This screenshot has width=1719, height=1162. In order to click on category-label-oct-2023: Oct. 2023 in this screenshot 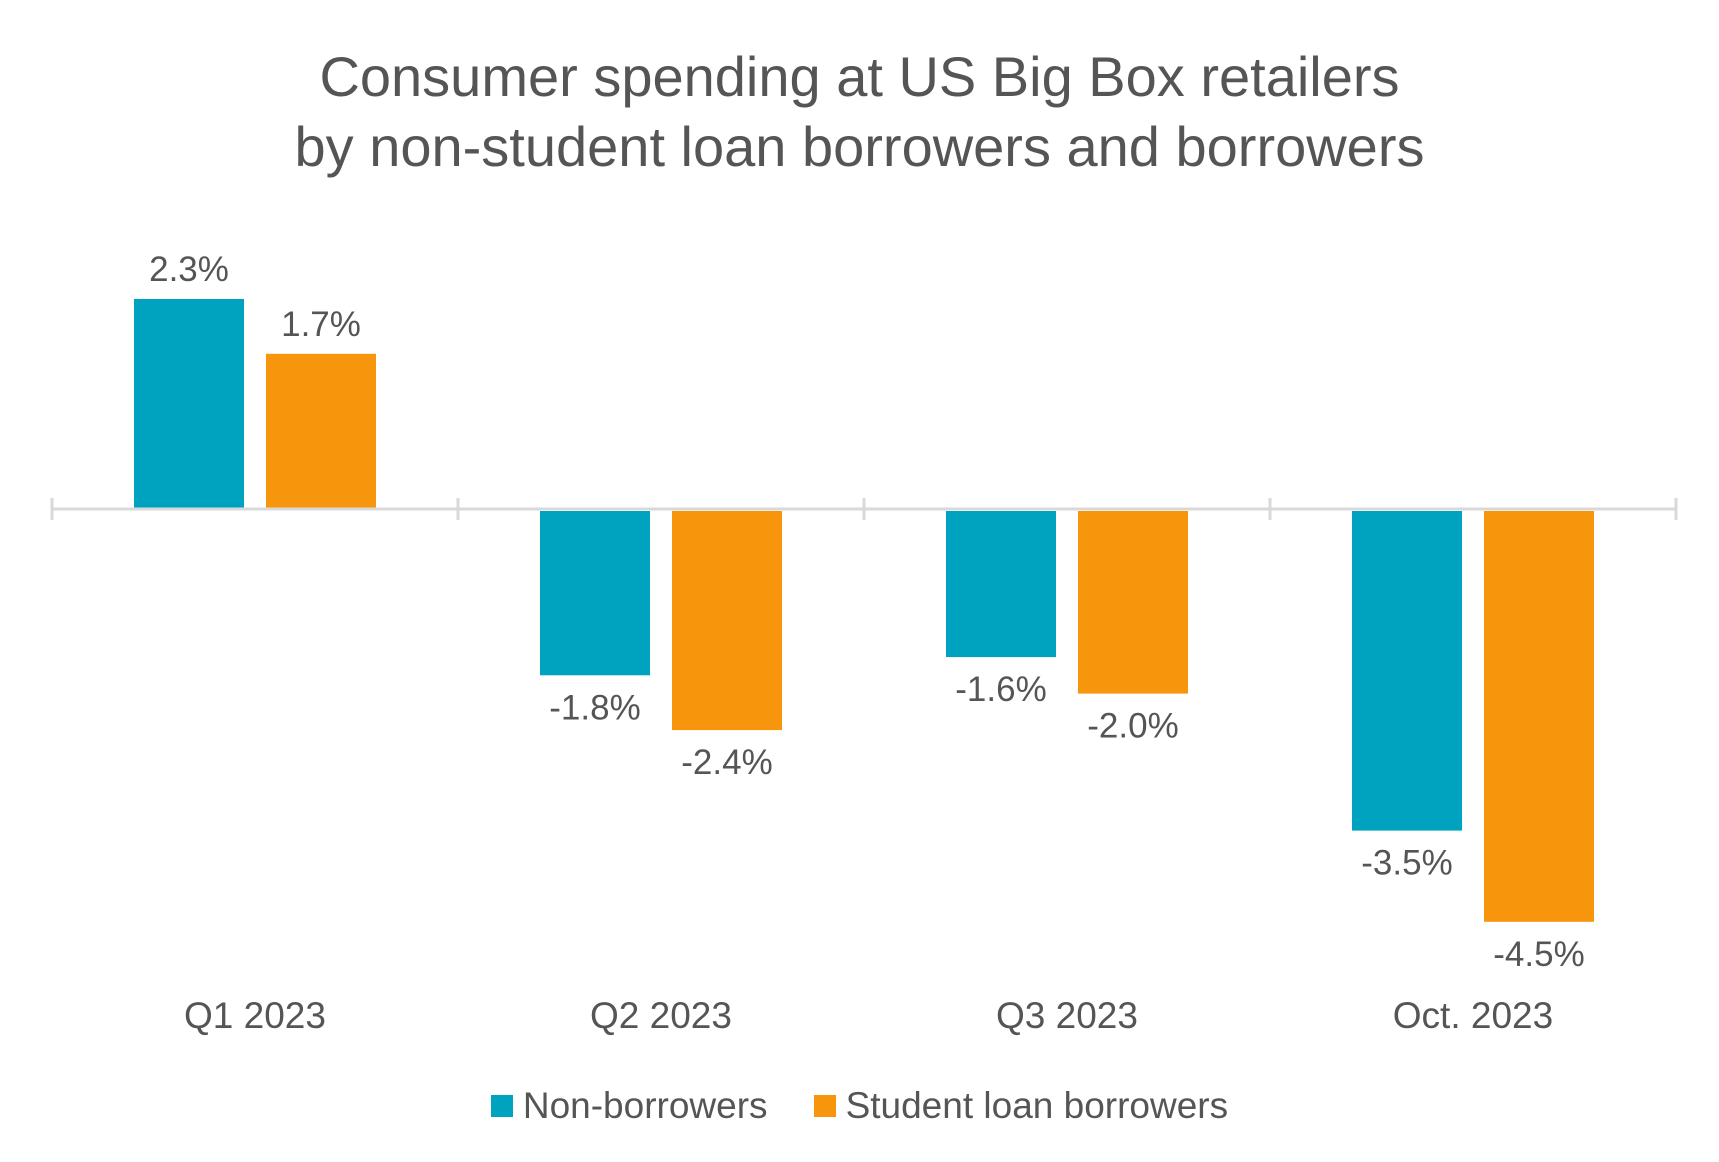, I will do `click(1473, 1015)`.